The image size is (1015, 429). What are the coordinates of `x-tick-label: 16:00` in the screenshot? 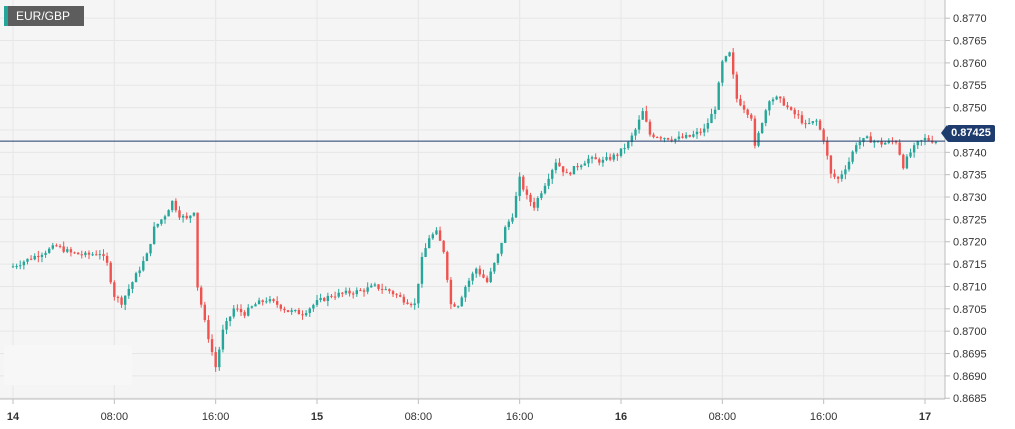 It's located at (824, 417).